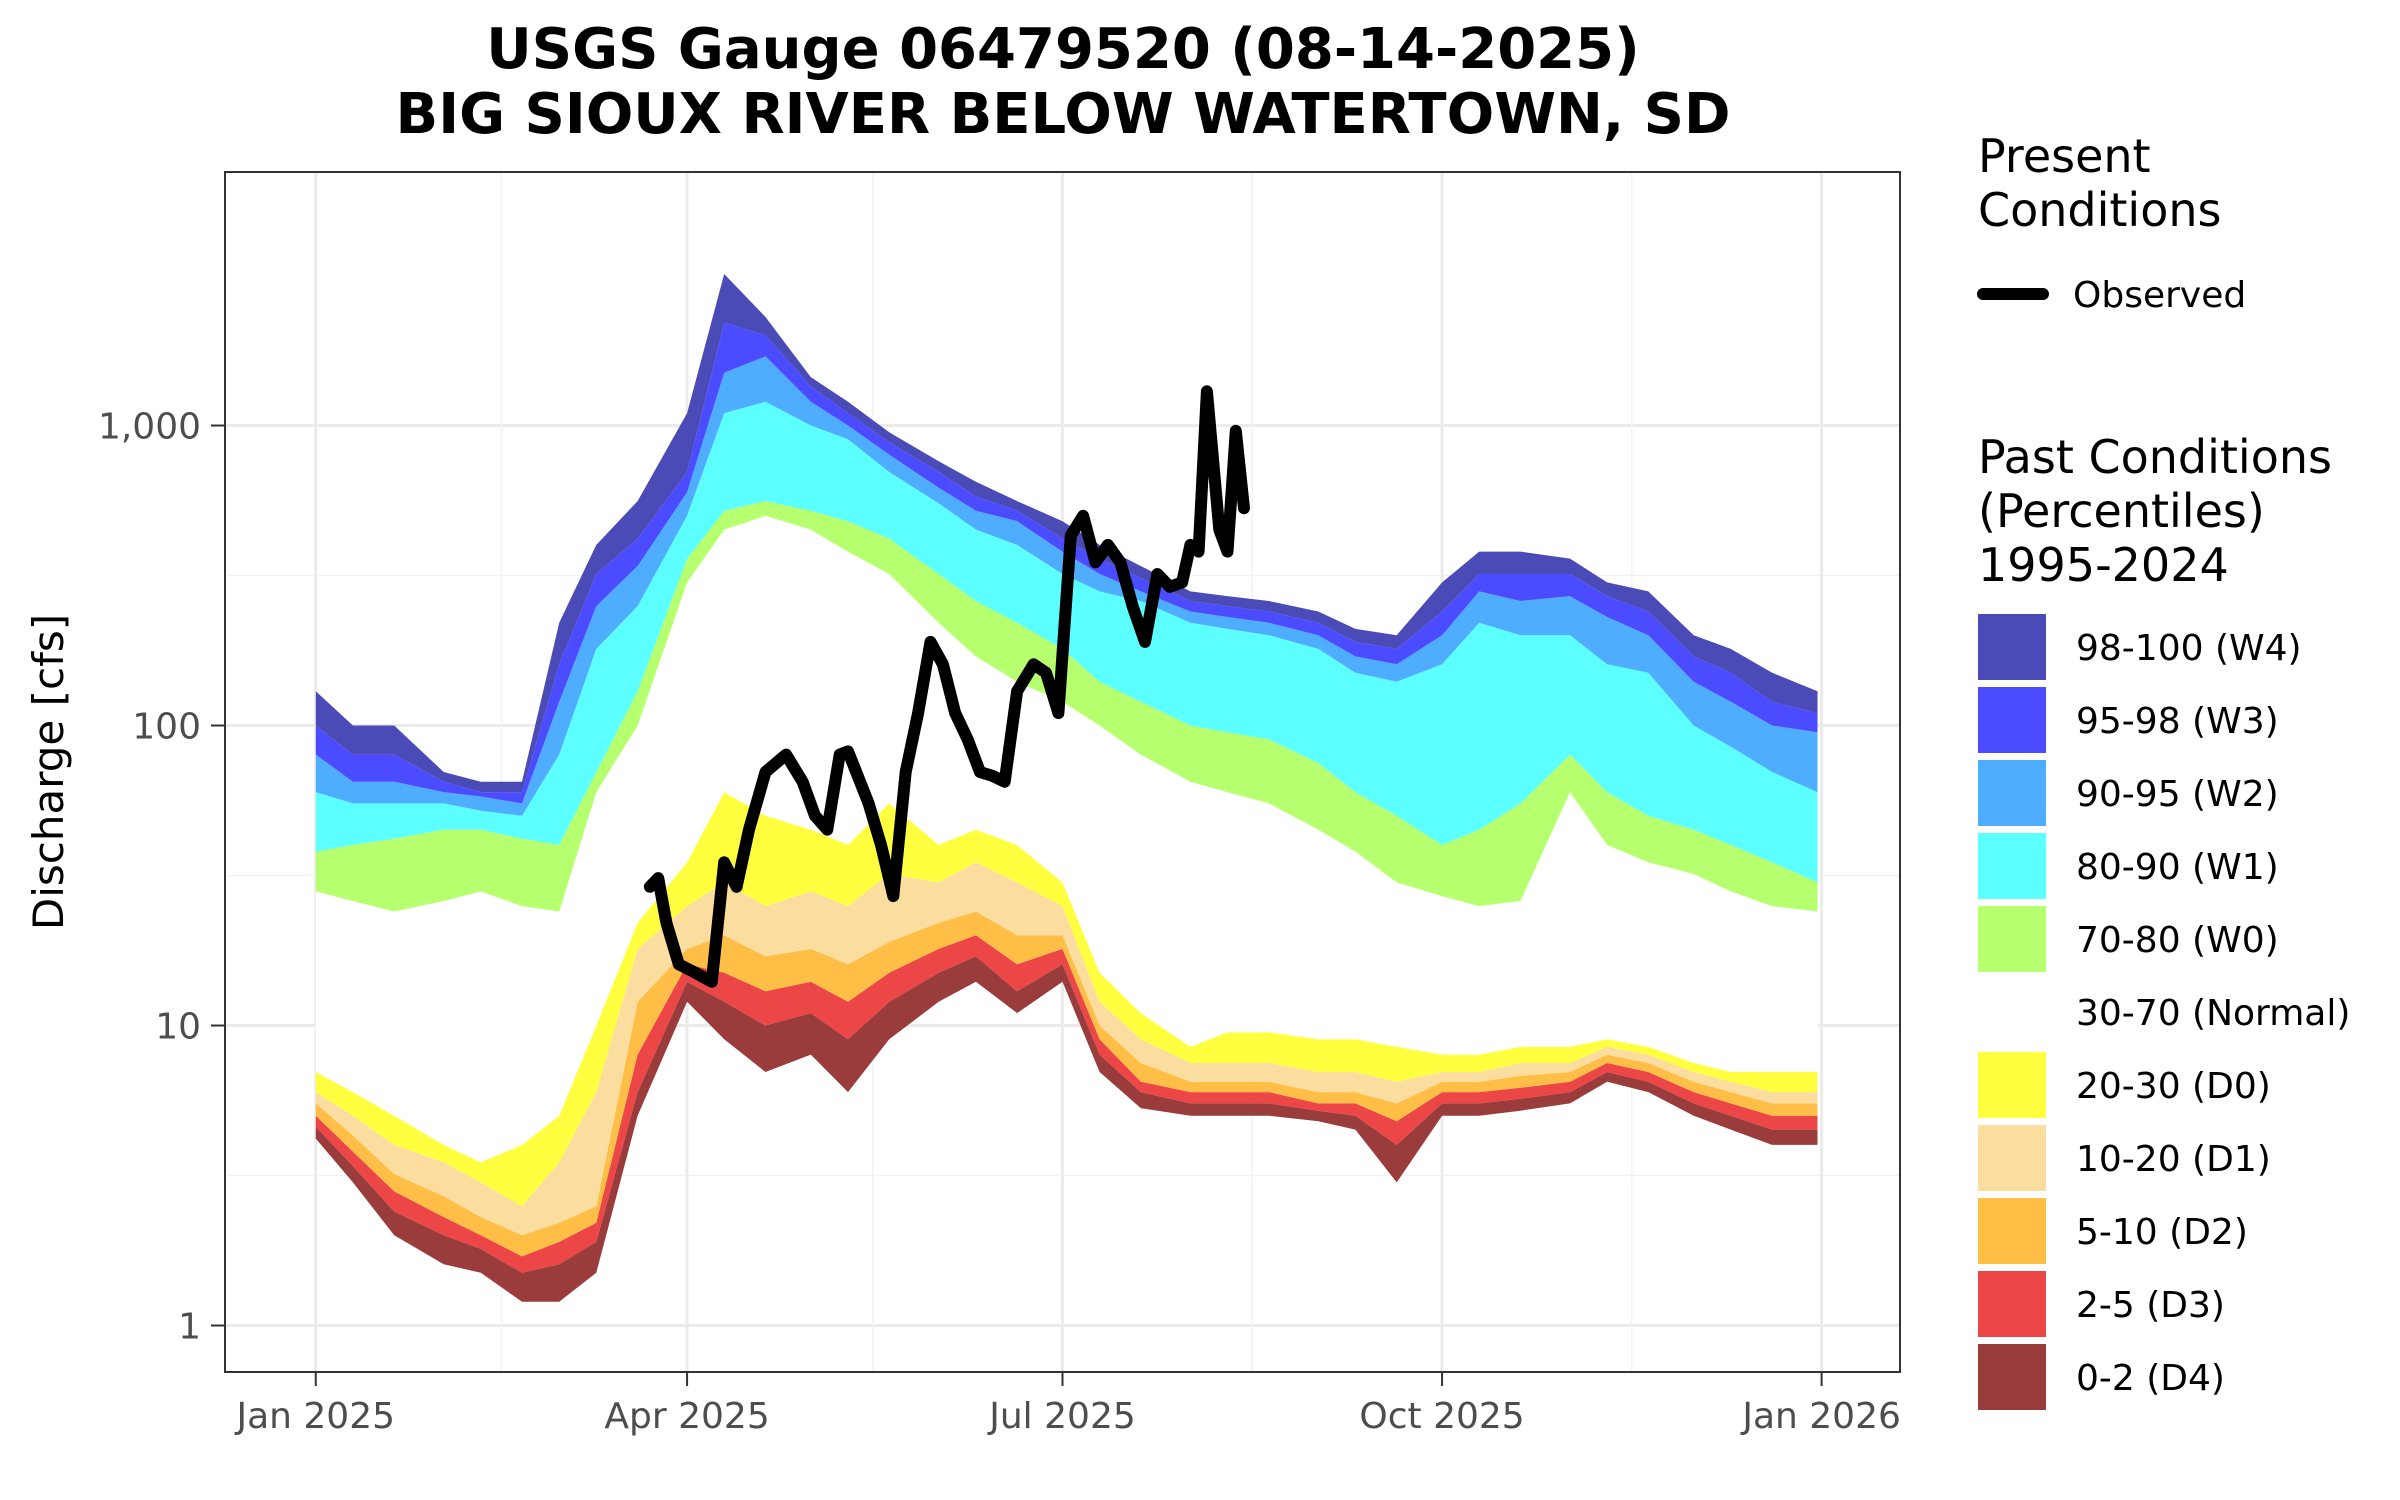 This screenshot has height=1500, width=2400. Describe the element at coordinates (189, 1327) in the screenshot. I see `y-tick-label: 1` at that location.